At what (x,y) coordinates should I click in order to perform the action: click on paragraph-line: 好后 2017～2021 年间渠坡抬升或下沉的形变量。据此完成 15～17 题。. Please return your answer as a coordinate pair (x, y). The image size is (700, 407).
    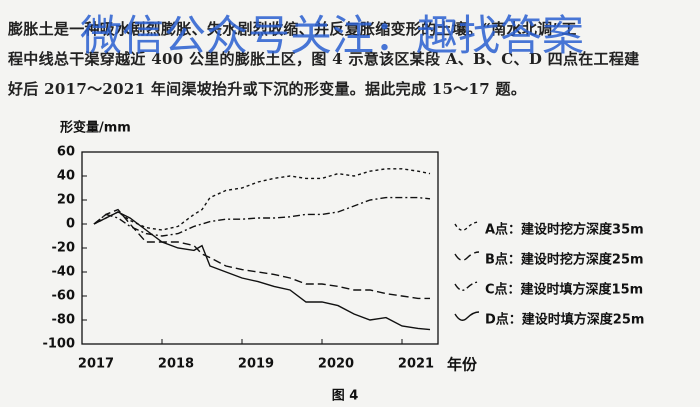
    Looking at the image, I should click on (267, 89).